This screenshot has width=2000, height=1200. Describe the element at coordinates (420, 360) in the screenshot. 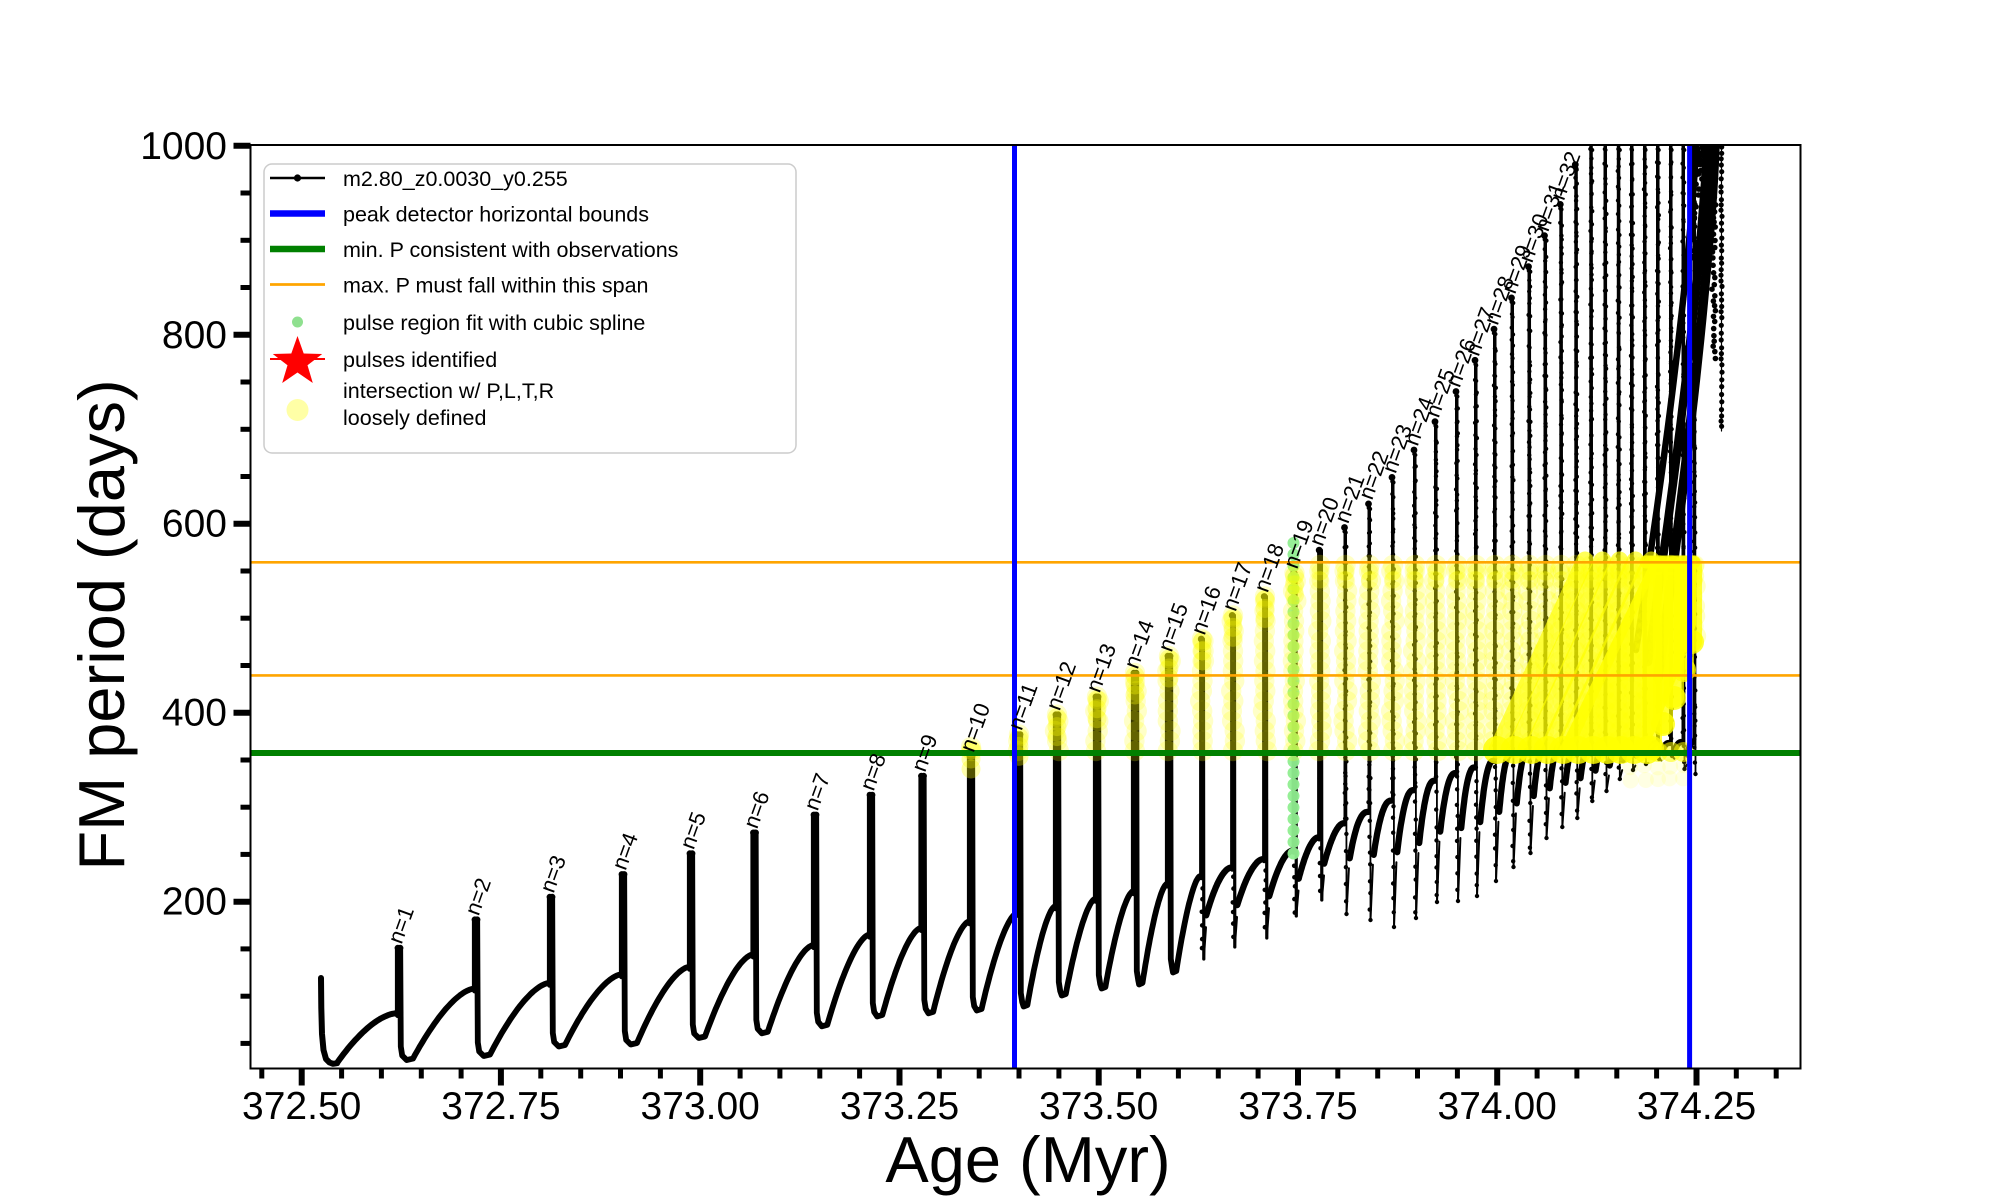

I see `svg-text: pulses identified` at that location.